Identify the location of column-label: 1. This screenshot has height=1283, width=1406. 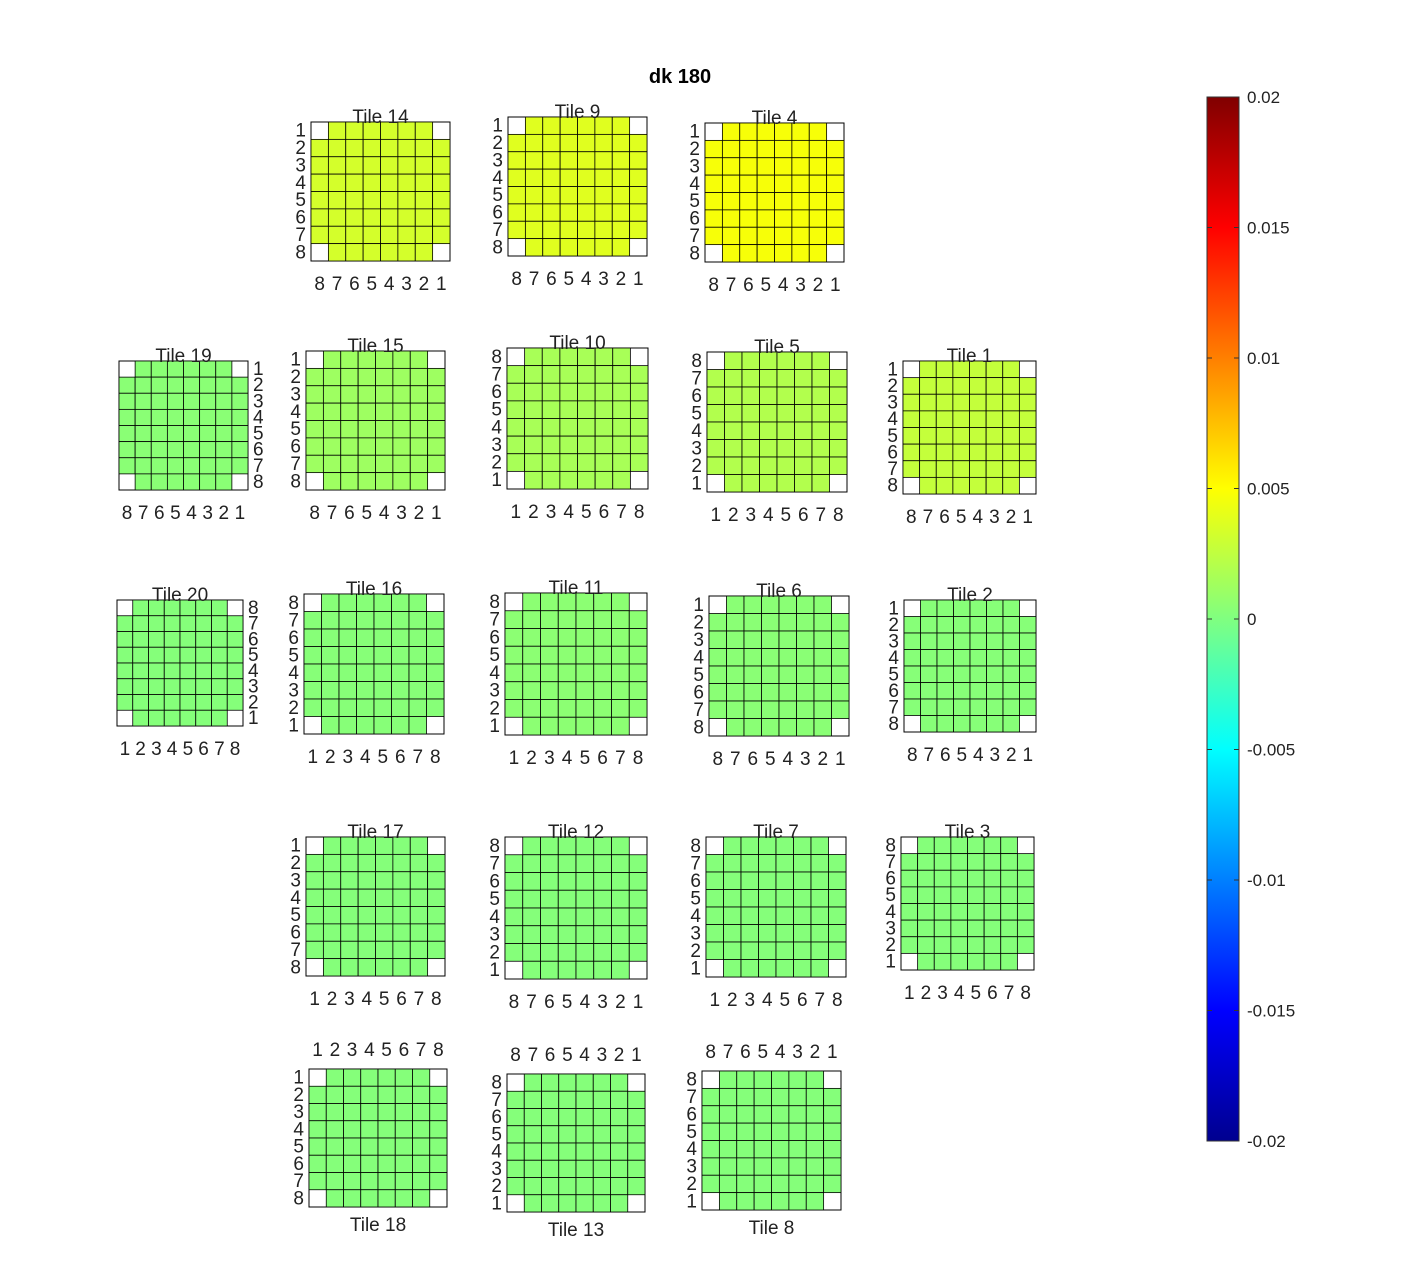
(1028, 755).